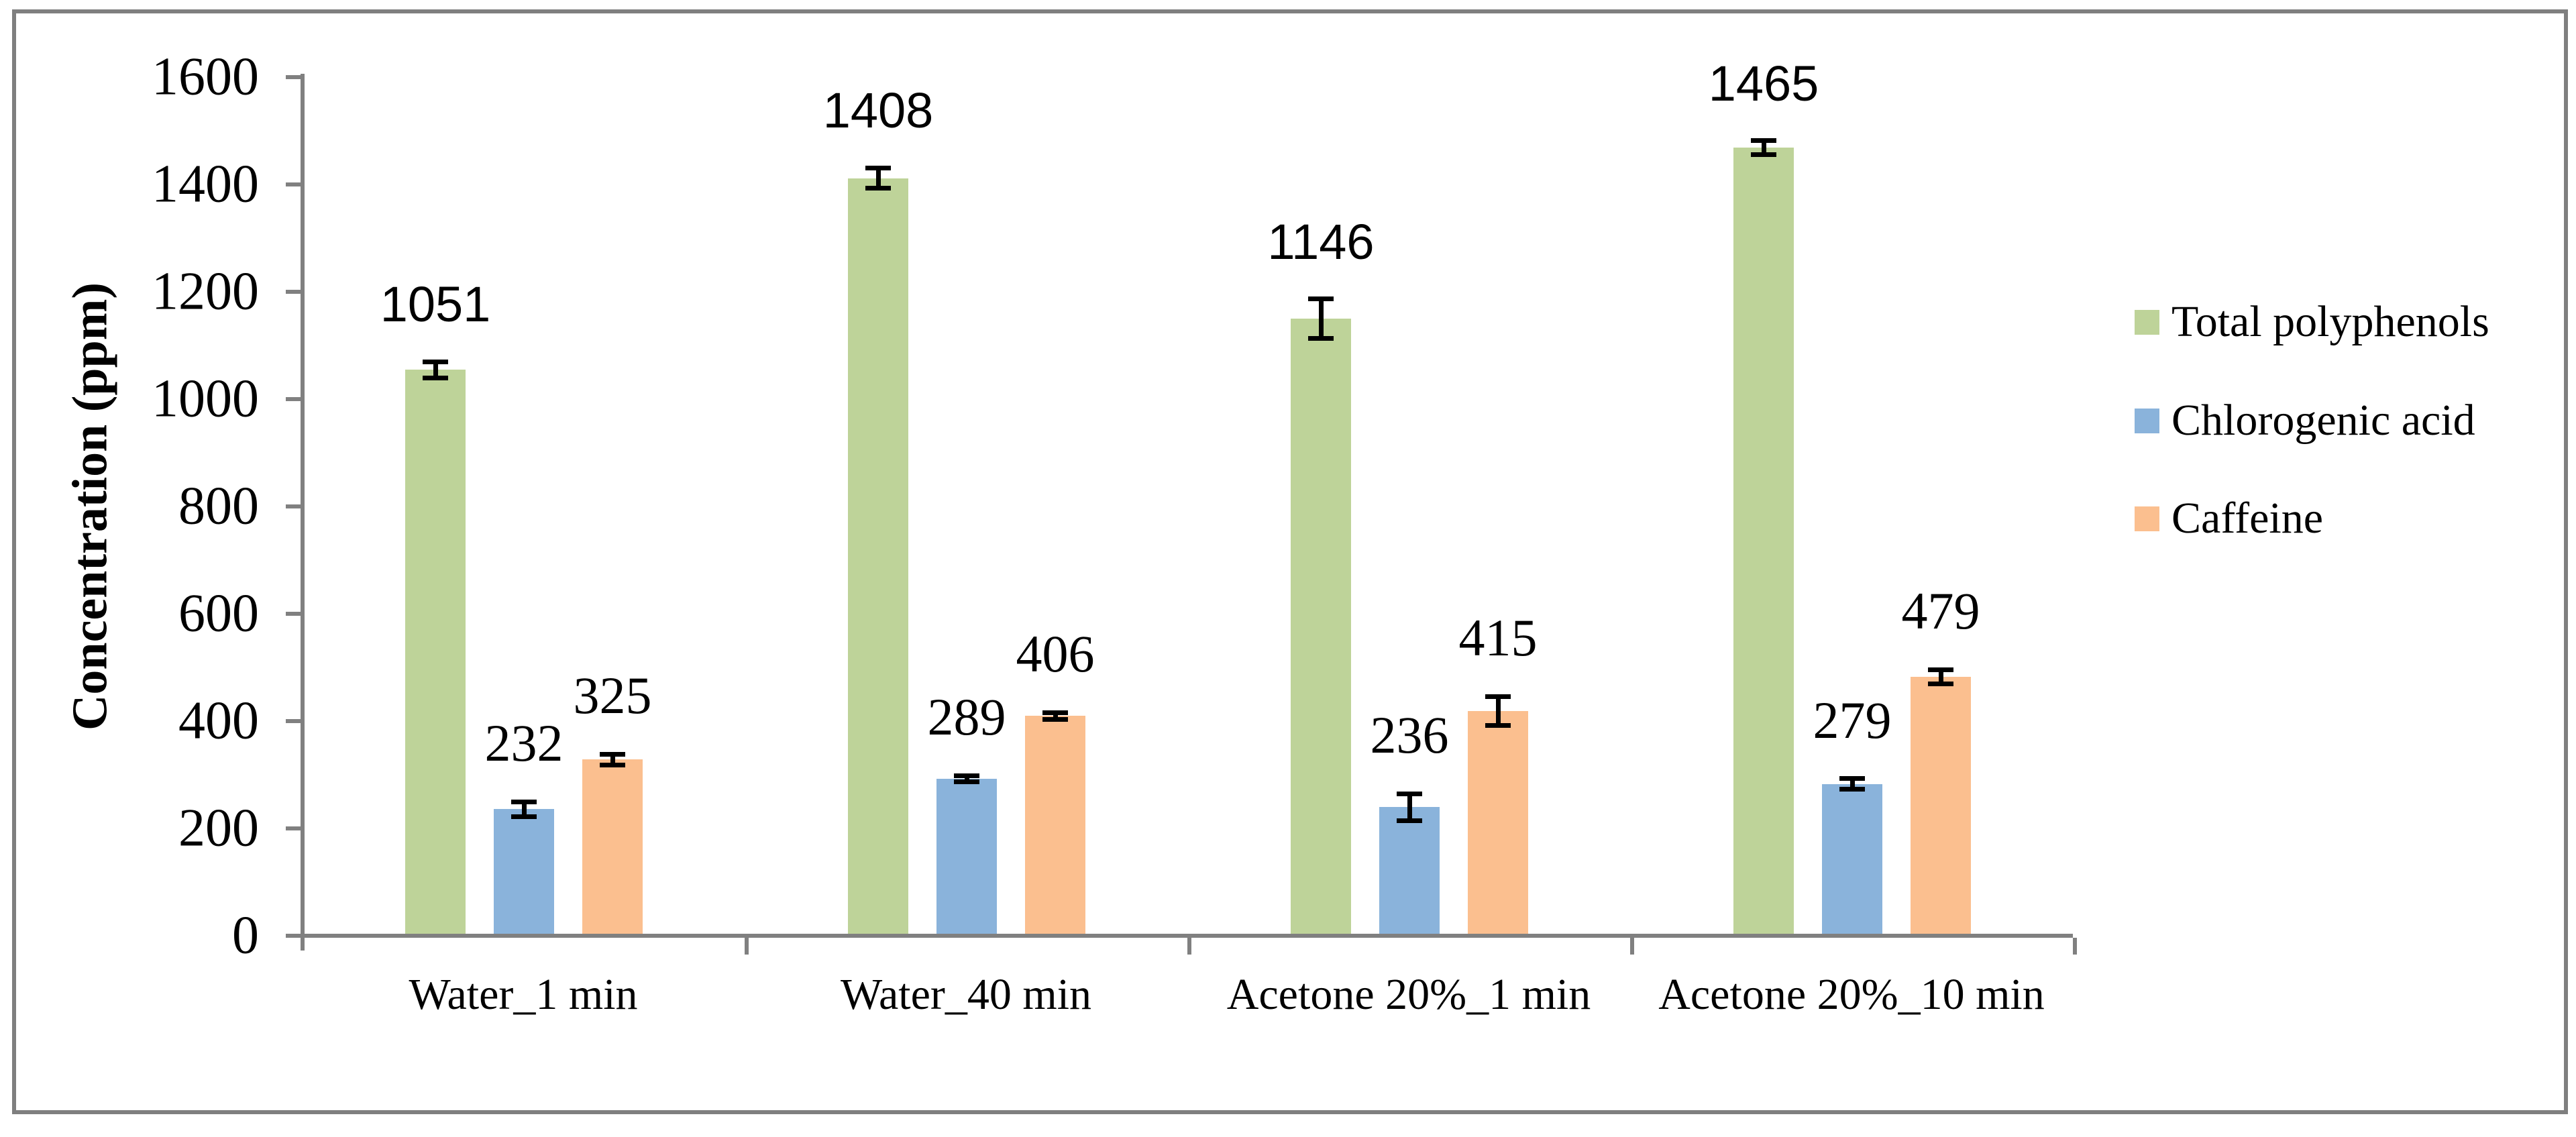 This screenshot has width=2576, height=1137. Describe the element at coordinates (205, 399) in the screenshot. I see `y-axis-tick-label: 1000` at that location.